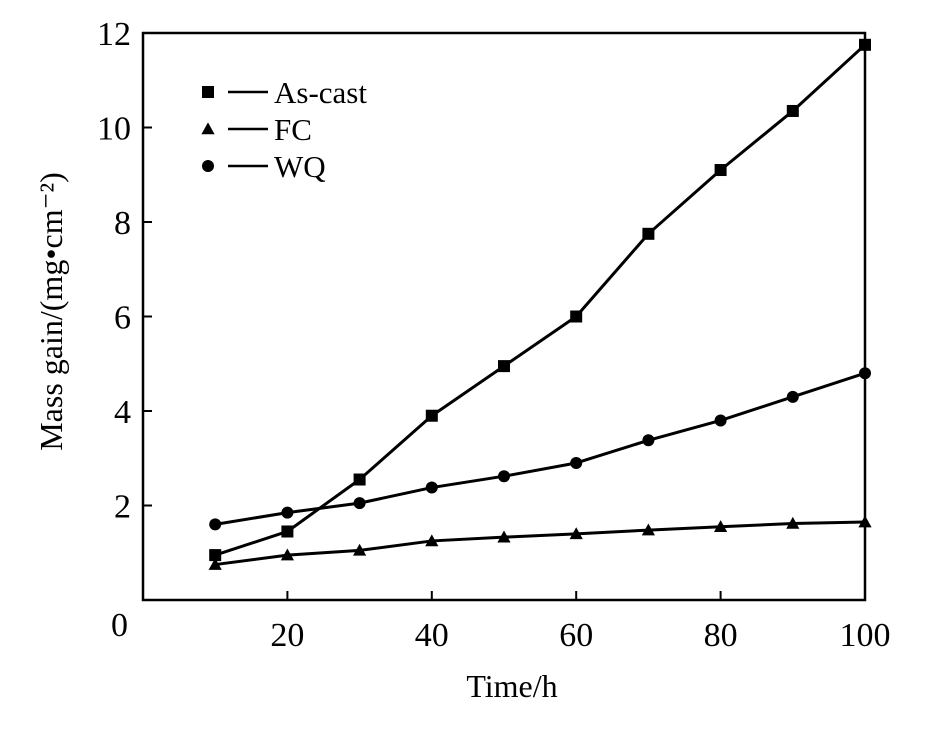  Describe the element at coordinates (51, 311) in the screenshot. I see `y-axis-title: Mass gain/(mg•cm⁻²)` at that location.